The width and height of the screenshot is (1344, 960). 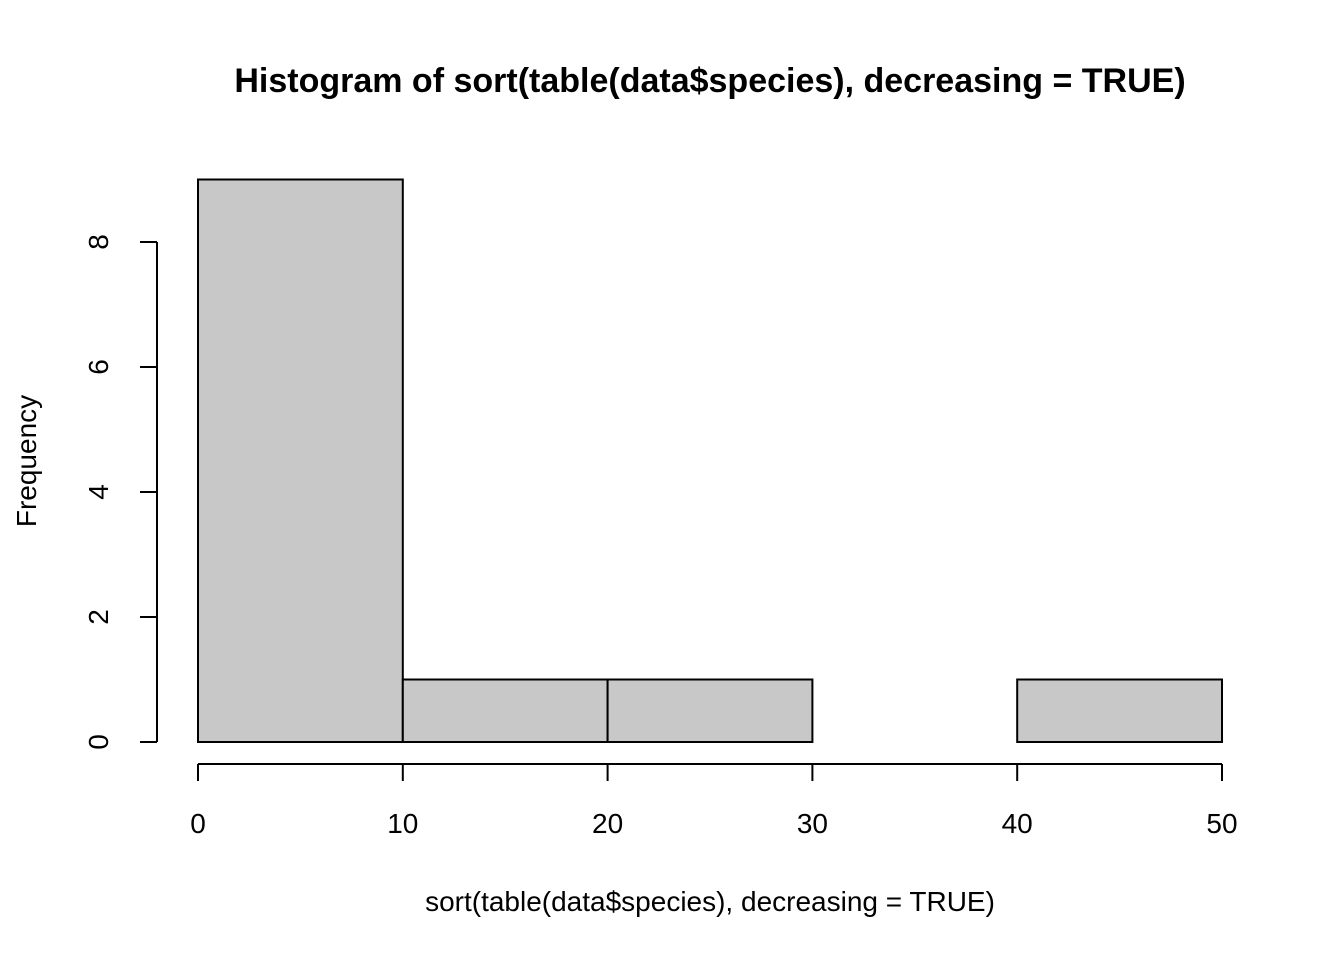 What do you see at coordinates (714, 801) in the screenshot?
I see `x-axis: 0 10 20 30 40 50` at bounding box center [714, 801].